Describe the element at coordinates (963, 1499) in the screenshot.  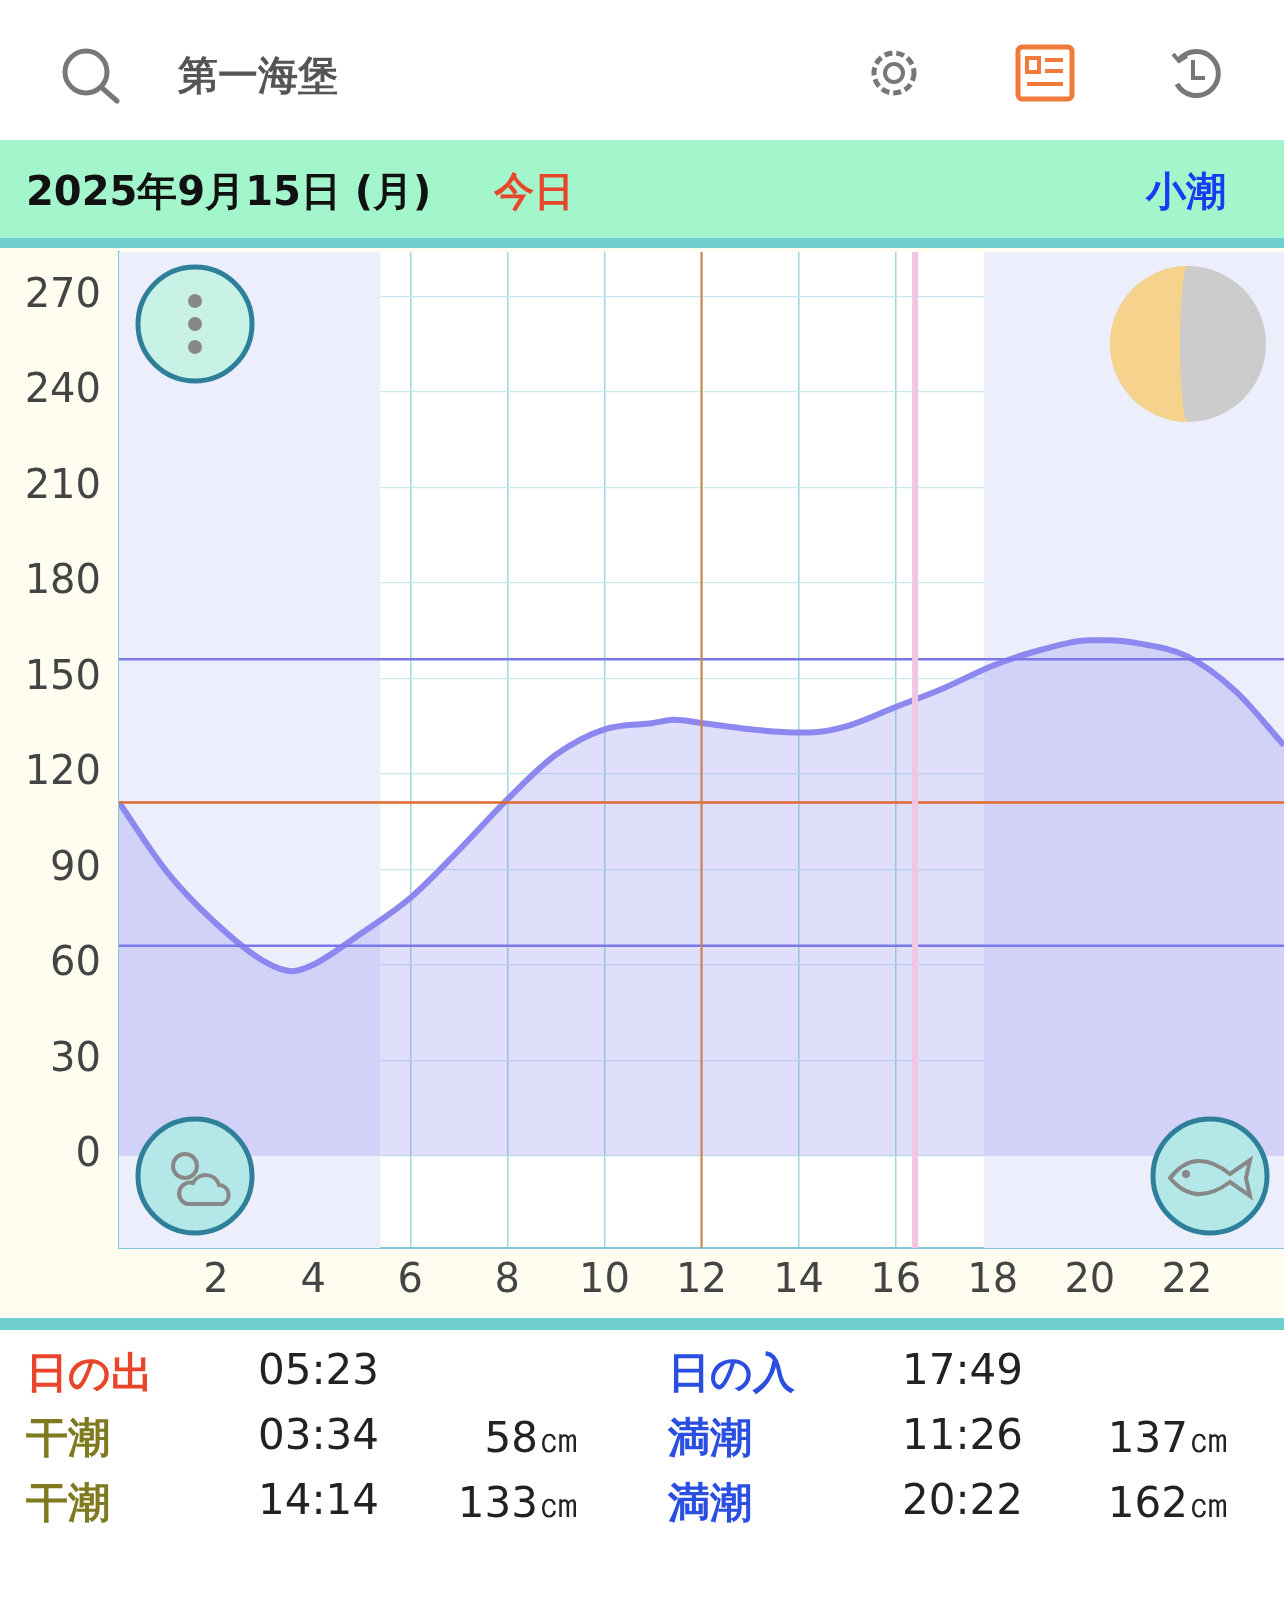
I see `text: 20:22` at that location.